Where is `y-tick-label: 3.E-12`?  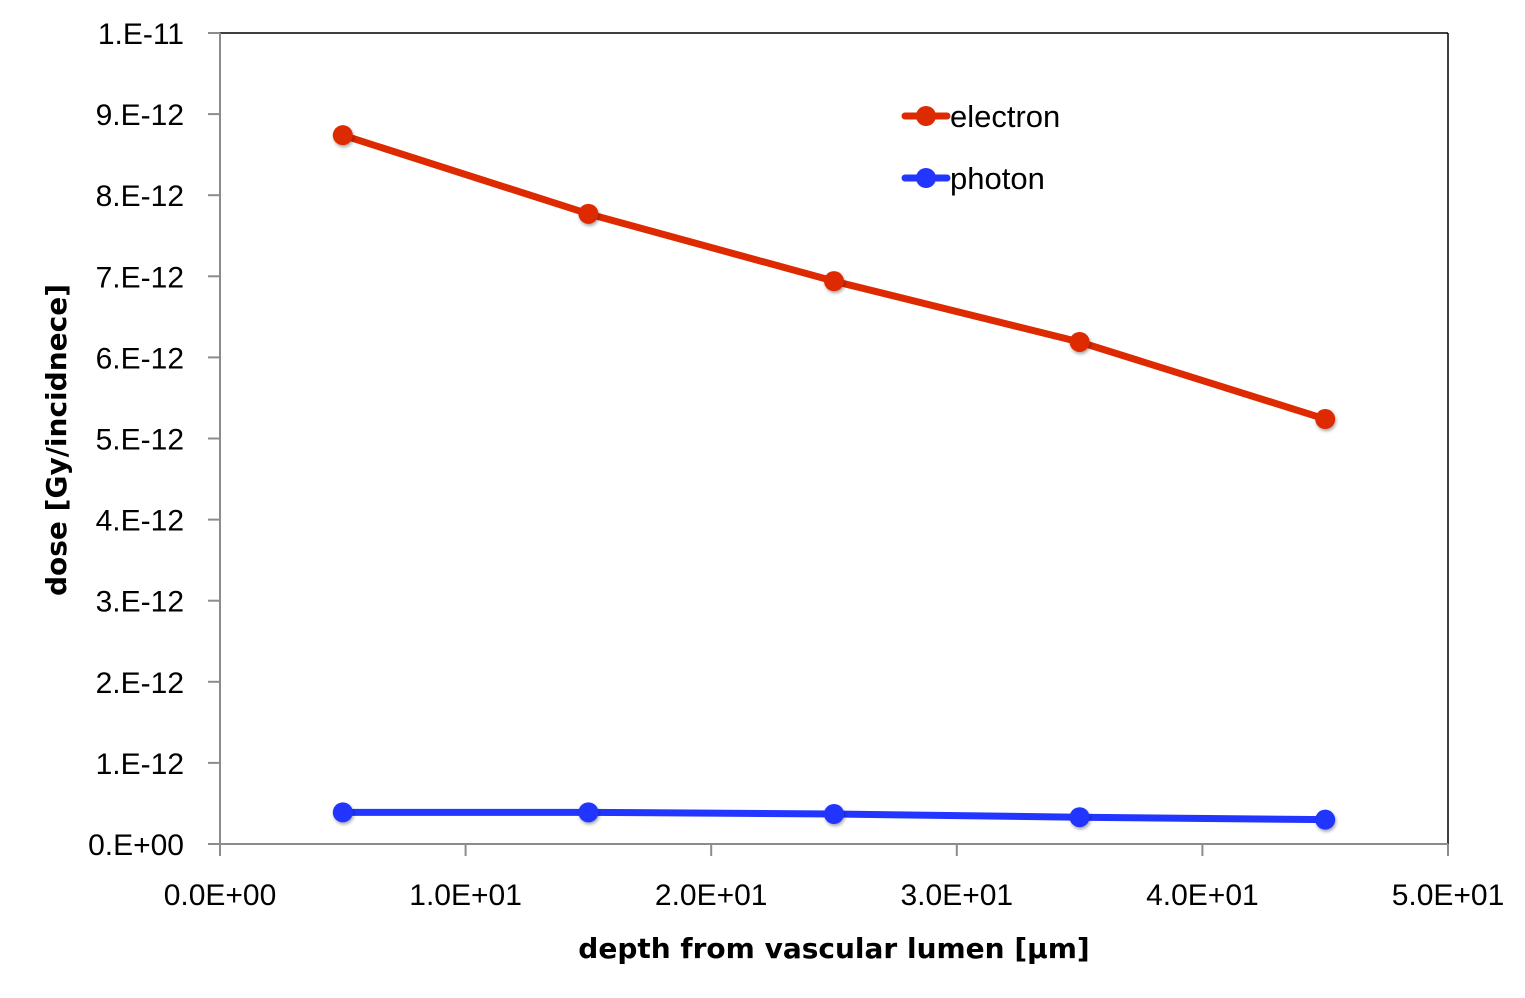 y-tick-label: 3.E-12 is located at coordinates (140, 602).